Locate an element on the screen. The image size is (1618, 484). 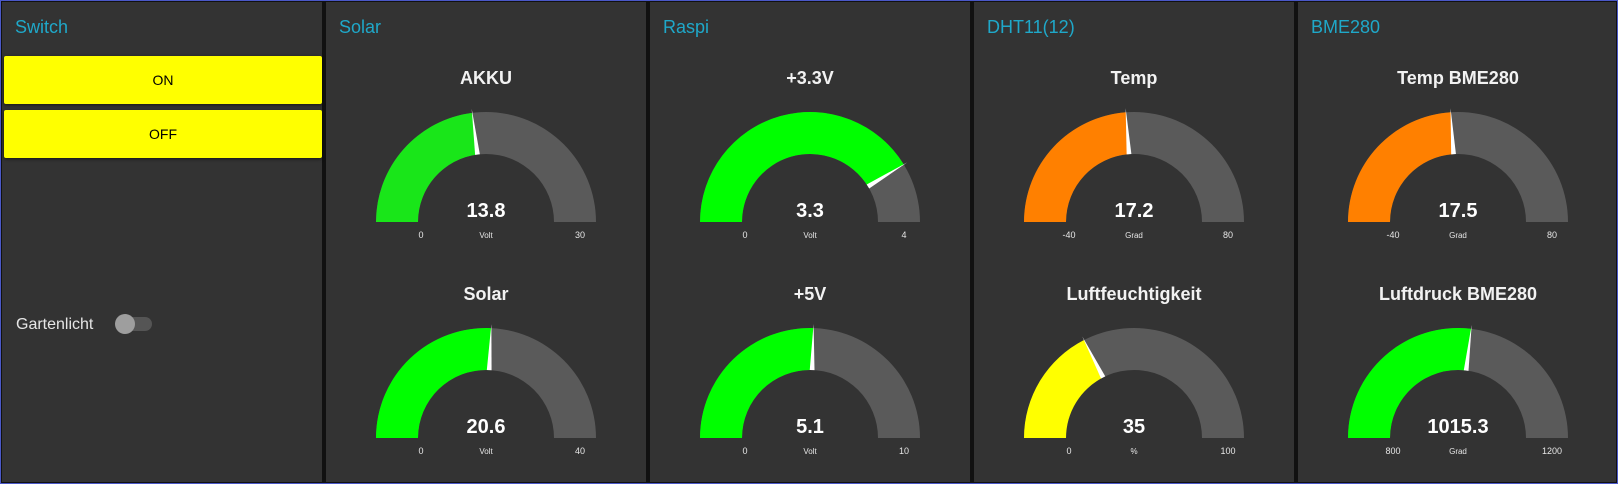
toggle-knob is located at coordinates (125, 324).